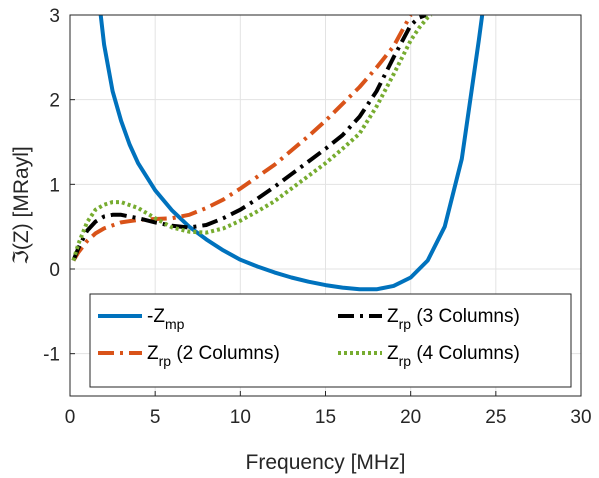 The width and height of the screenshot is (599, 478). I want to click on legend-rest: (4 Columns), so click(465, 353).